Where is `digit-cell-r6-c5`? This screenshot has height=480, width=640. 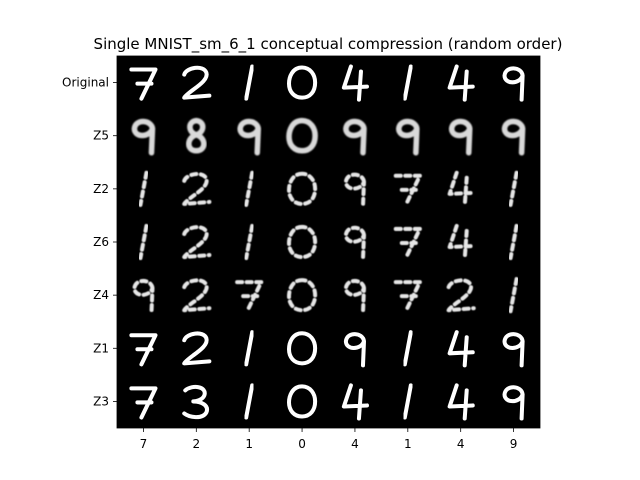 digit-cell-r6-c5 is located at coordinates (407, 401).